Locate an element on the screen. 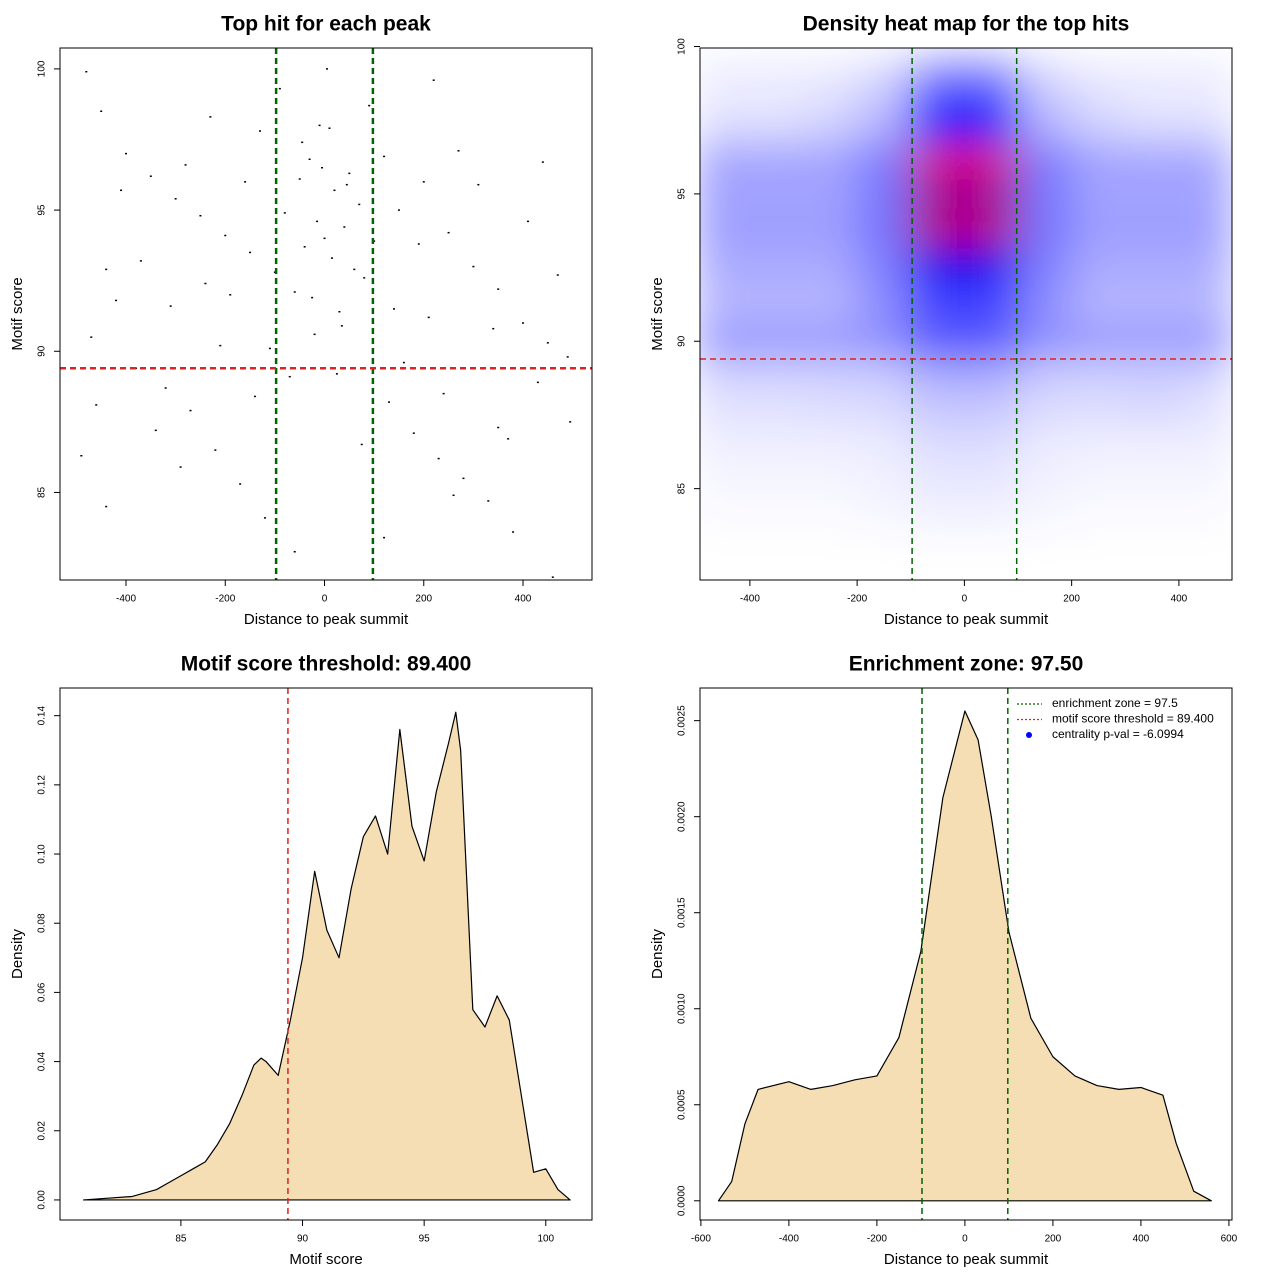 This screenshot has height=1280, width=1280. x-axis-label: Distance to peak summit is located at coordinates (966, 619).